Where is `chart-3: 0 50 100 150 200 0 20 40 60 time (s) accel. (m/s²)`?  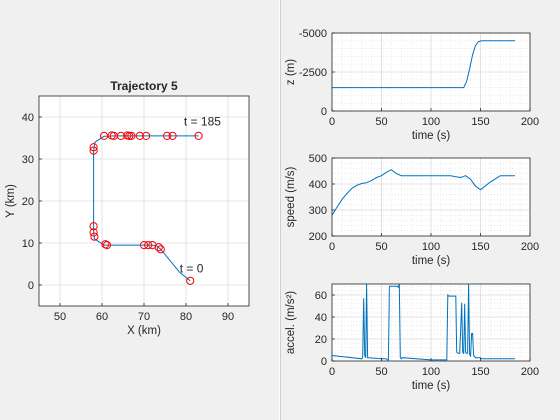 chart-3: 0 50 100 150 200 0 20 40 60 time (s) accel. (m/s²) is located at coordinates (412, 337).